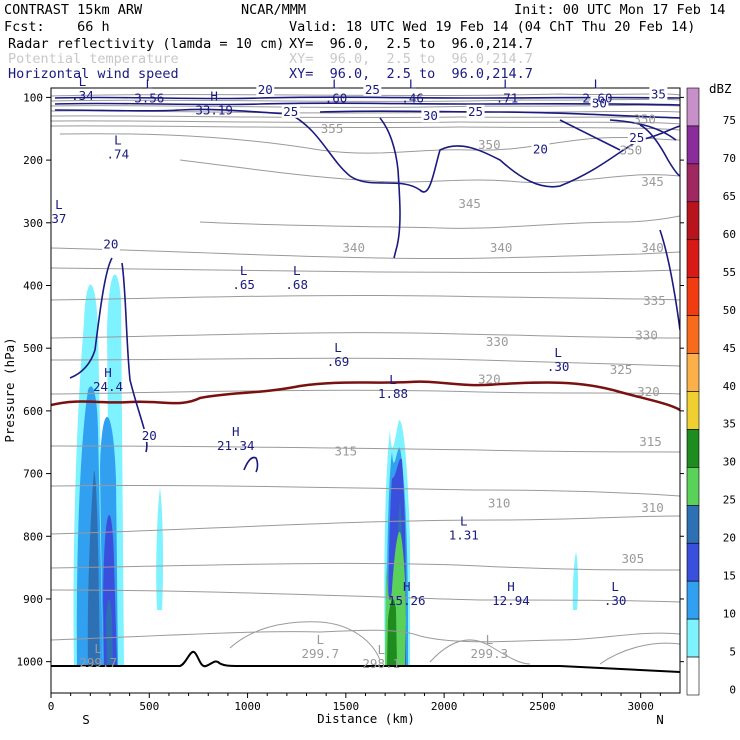 Image resolution: width=740 pixels, height=740 pixels. Describe the element at coordinates (729, 196) in the screenshot. I see `colorbar-level: 65` at that location.